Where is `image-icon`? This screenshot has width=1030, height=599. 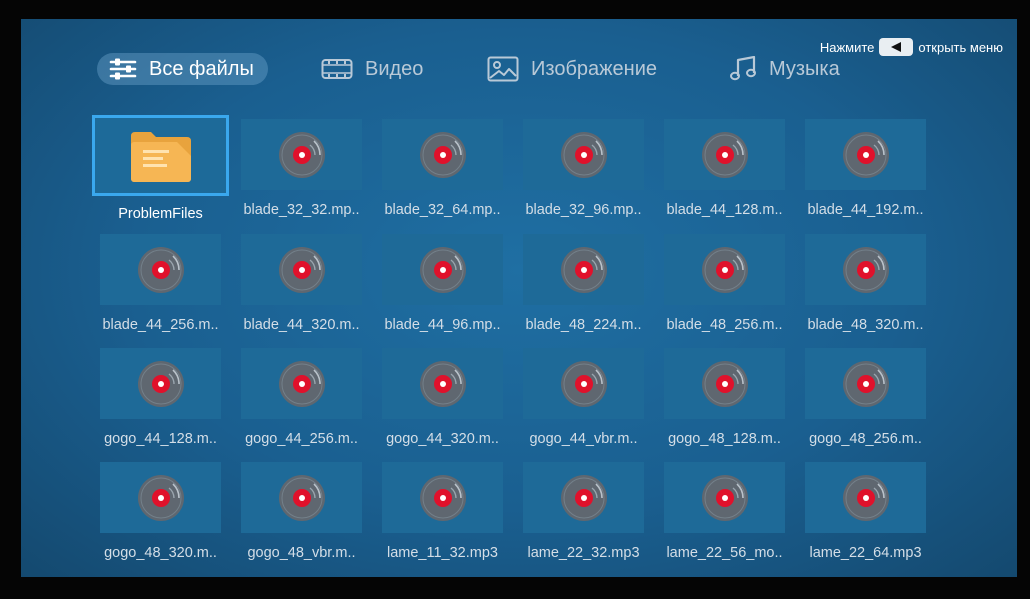
image-icon is located at coordinates (503, 69).